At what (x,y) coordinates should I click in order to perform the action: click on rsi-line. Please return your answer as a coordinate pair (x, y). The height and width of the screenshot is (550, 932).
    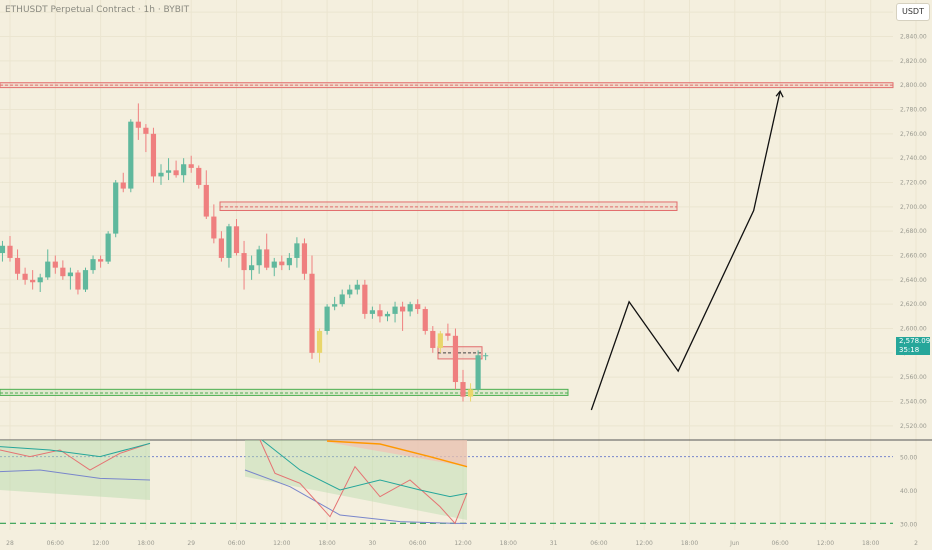
    Looking at the image, I should click on (363, 482).